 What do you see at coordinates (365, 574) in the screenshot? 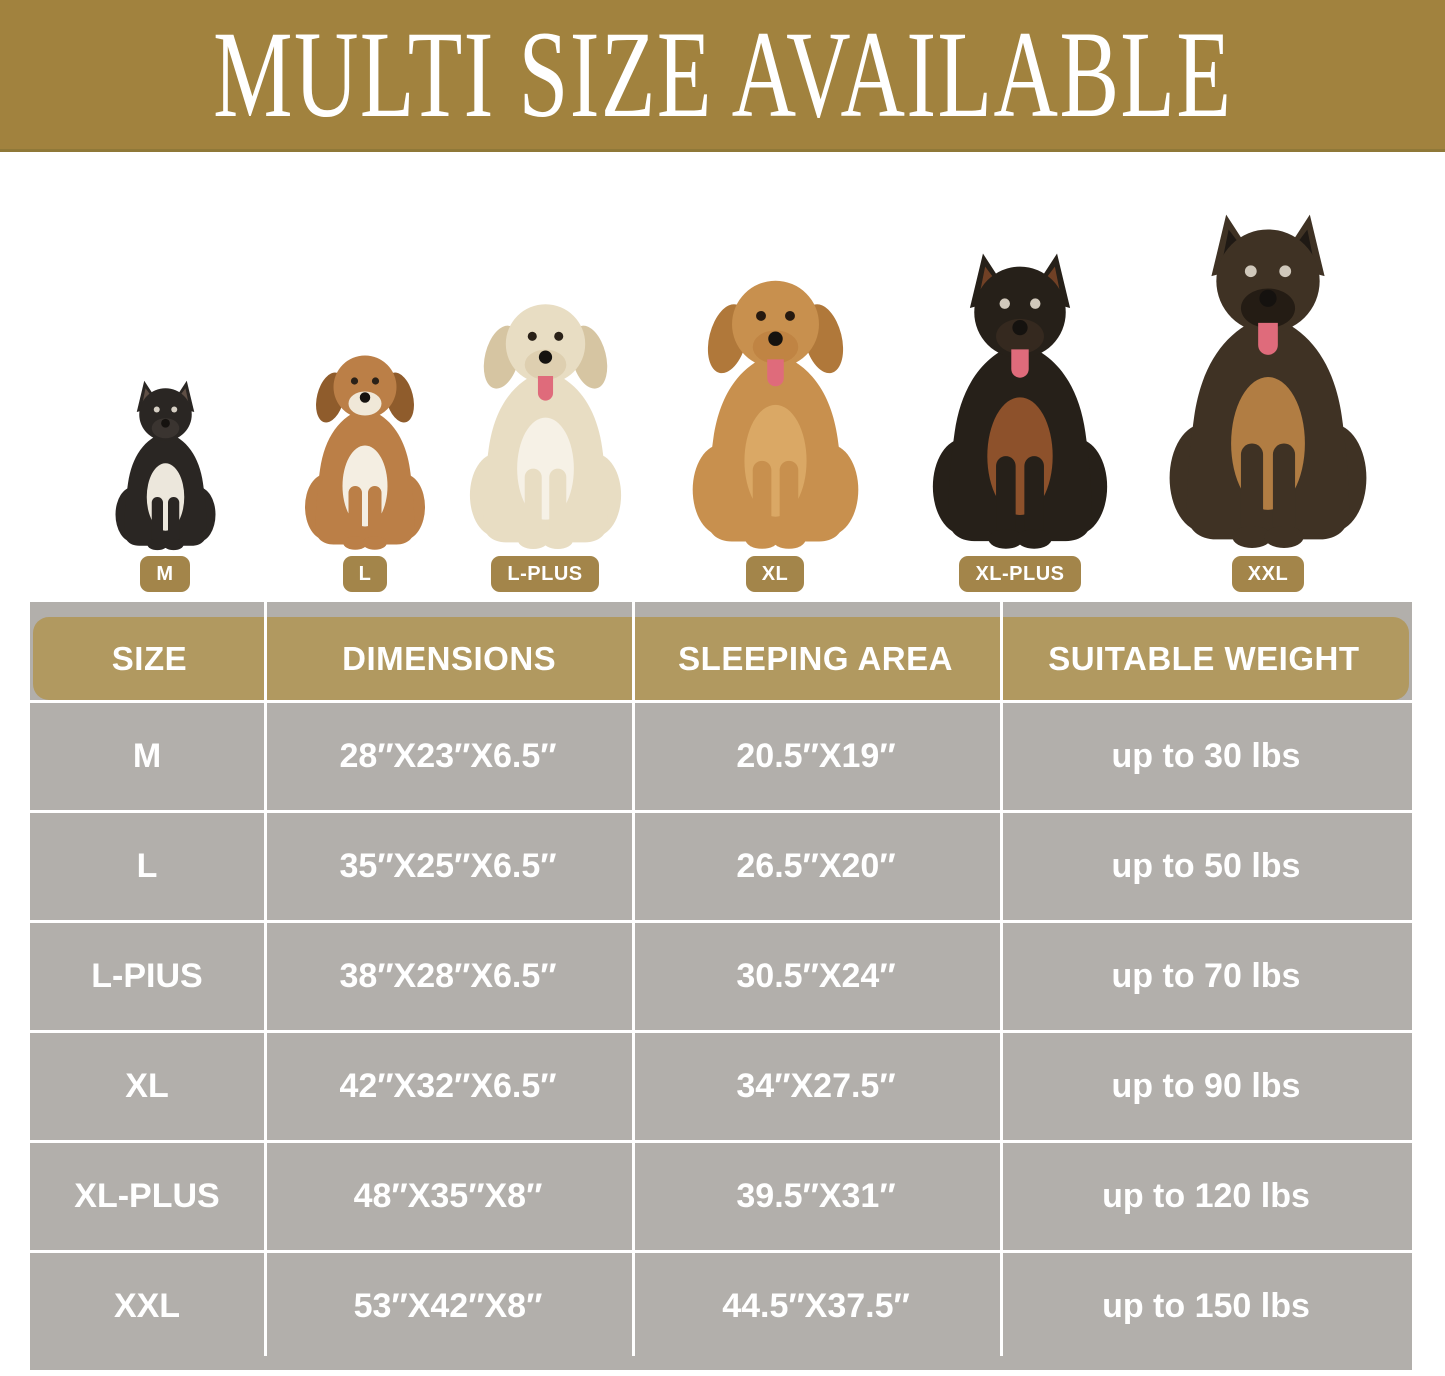
I see `dog-size-badge: L` at bounding box center [365, 574].